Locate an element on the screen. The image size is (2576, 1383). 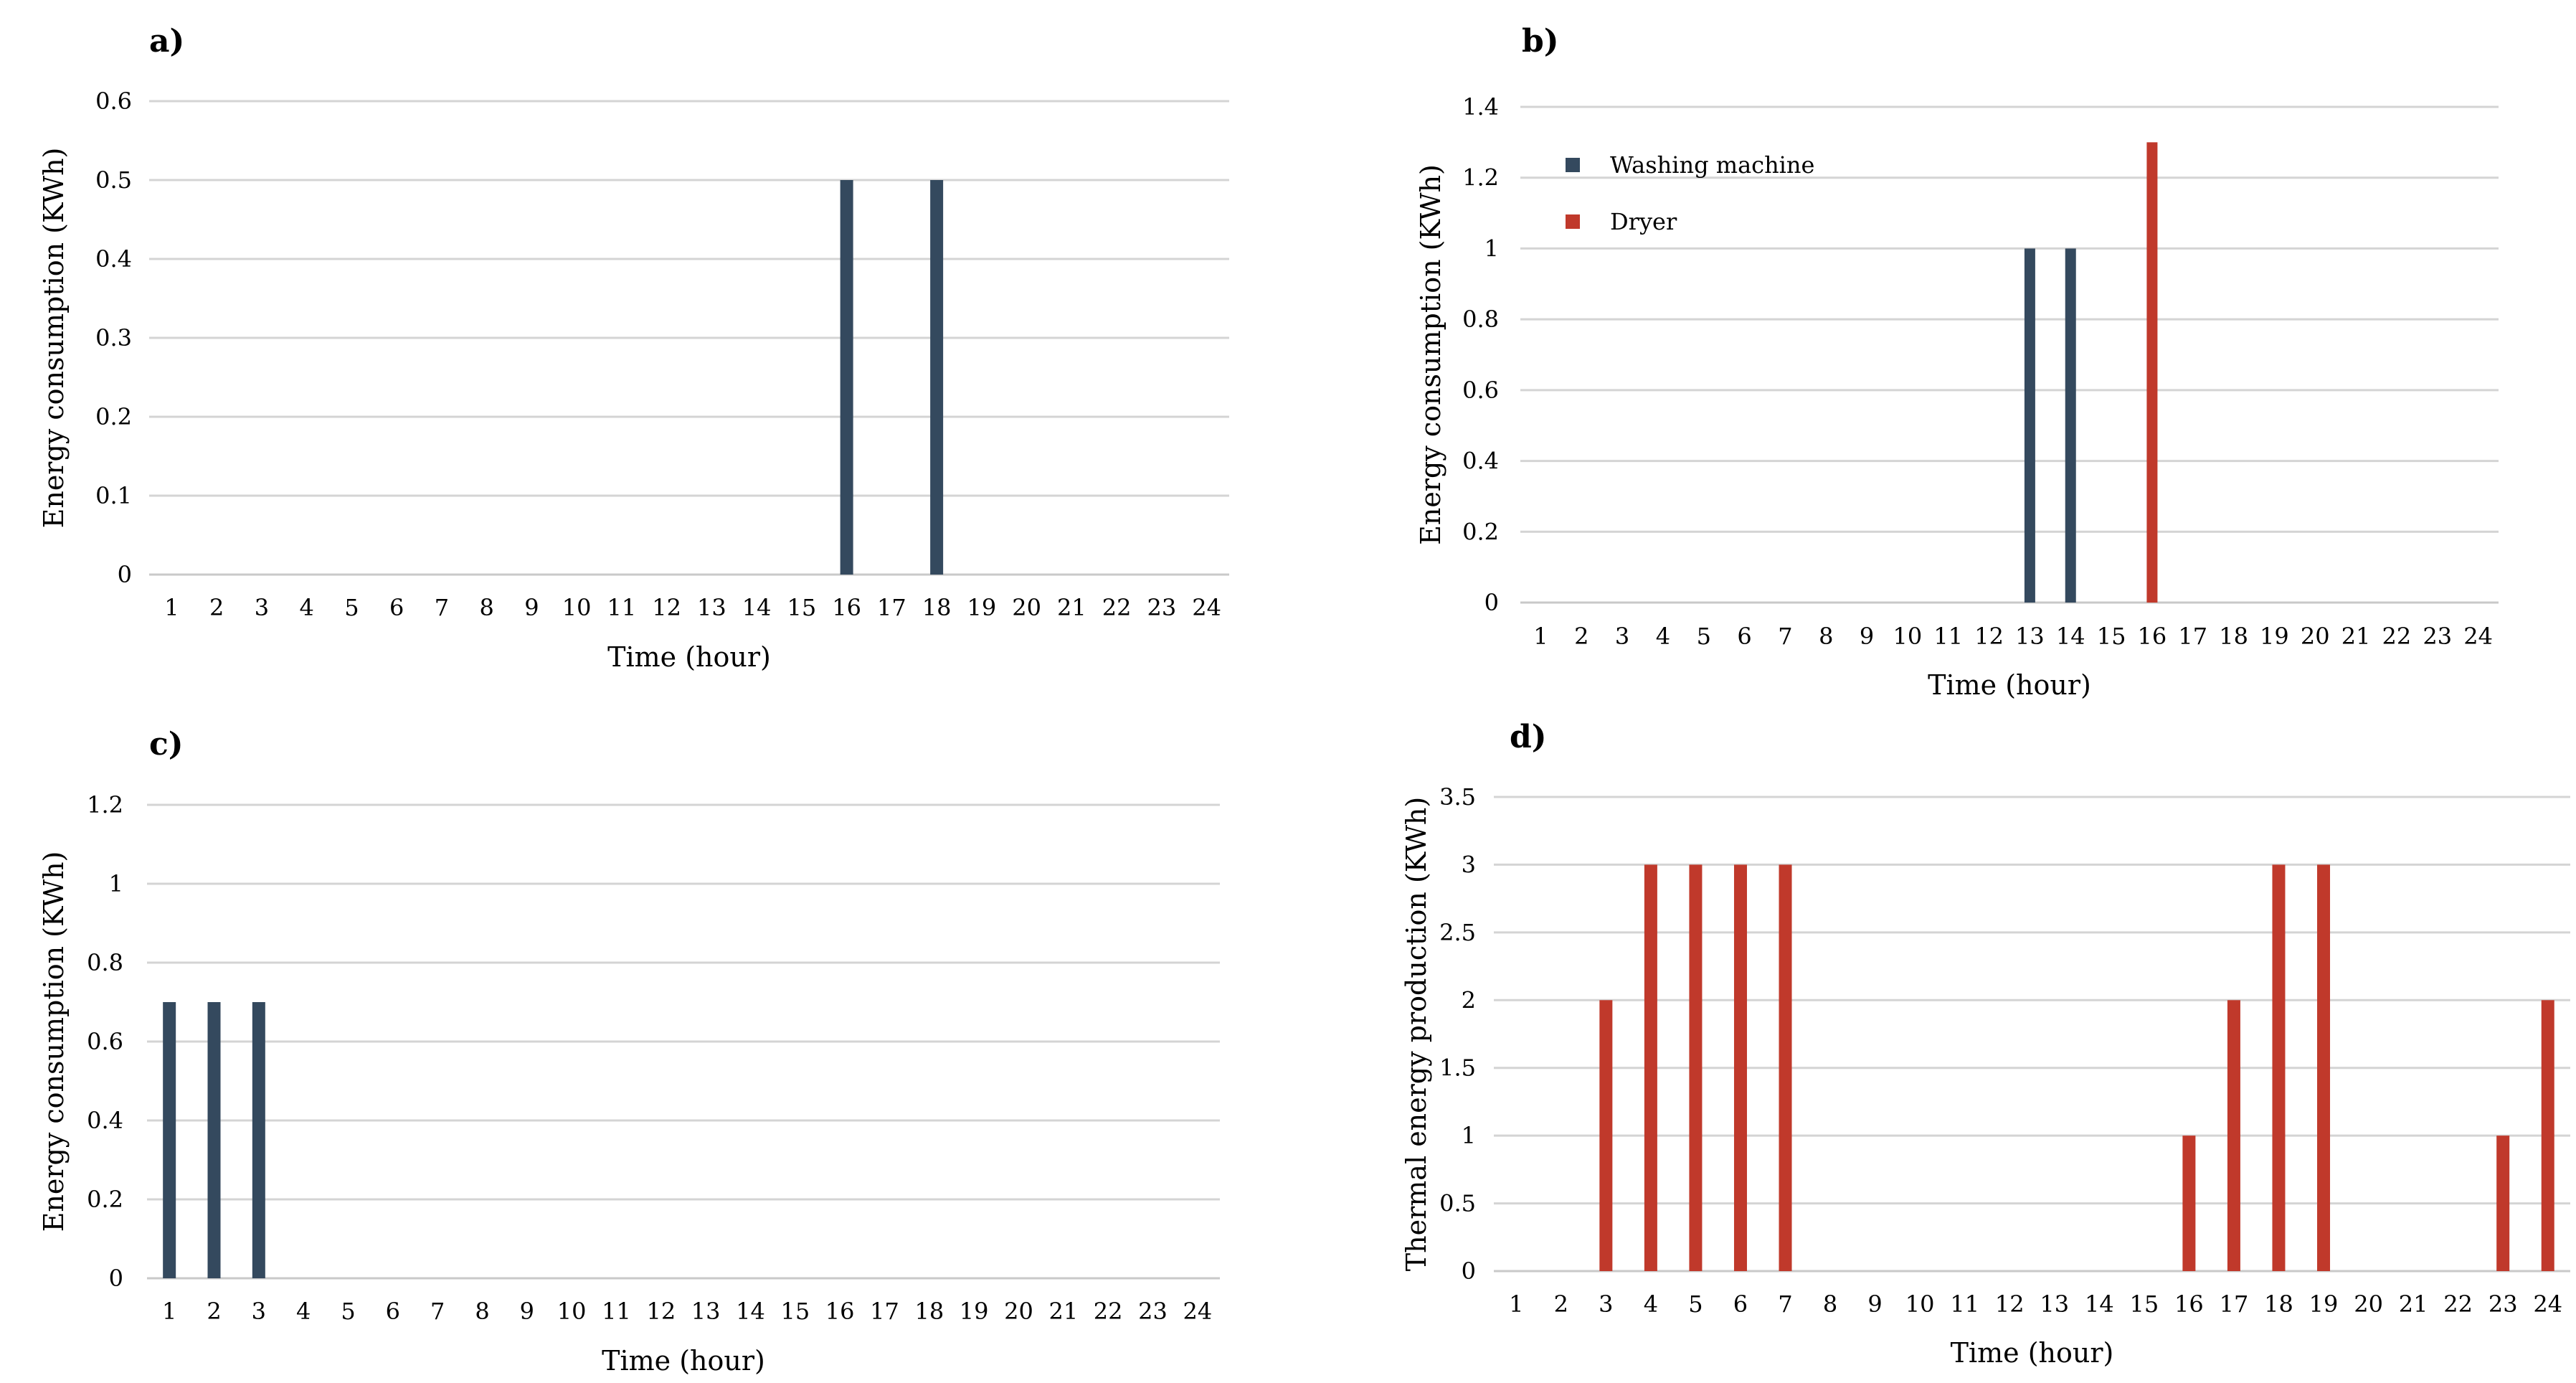
panel-label-c: c) is located at coordinates (166, 744).